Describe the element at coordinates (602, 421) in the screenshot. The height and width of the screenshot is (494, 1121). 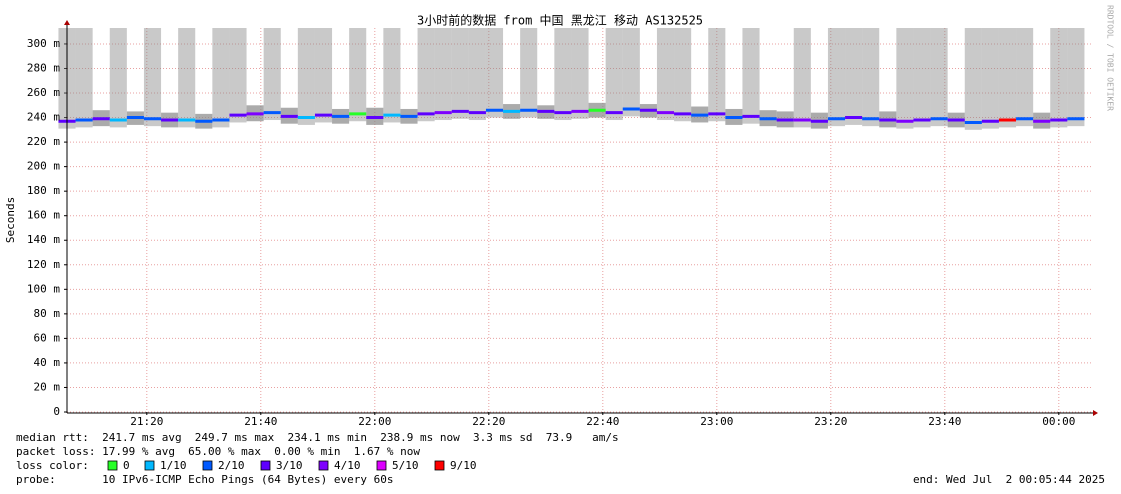
I see `x-tick-label: 22:40` at that location.